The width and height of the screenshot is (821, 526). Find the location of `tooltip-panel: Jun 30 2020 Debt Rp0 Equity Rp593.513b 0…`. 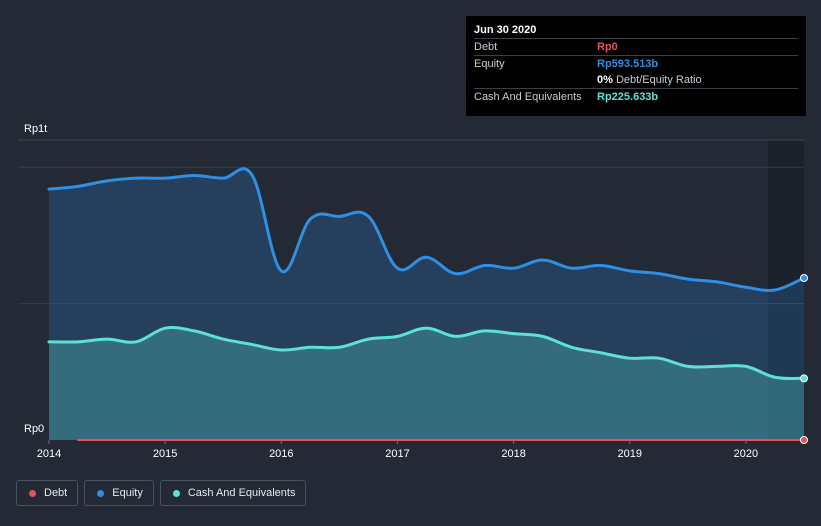

tooltip-panel: Jun 30 2020 Debt Rp0 Equity Rp593.513b 0… is located at coordinates (636, 66).